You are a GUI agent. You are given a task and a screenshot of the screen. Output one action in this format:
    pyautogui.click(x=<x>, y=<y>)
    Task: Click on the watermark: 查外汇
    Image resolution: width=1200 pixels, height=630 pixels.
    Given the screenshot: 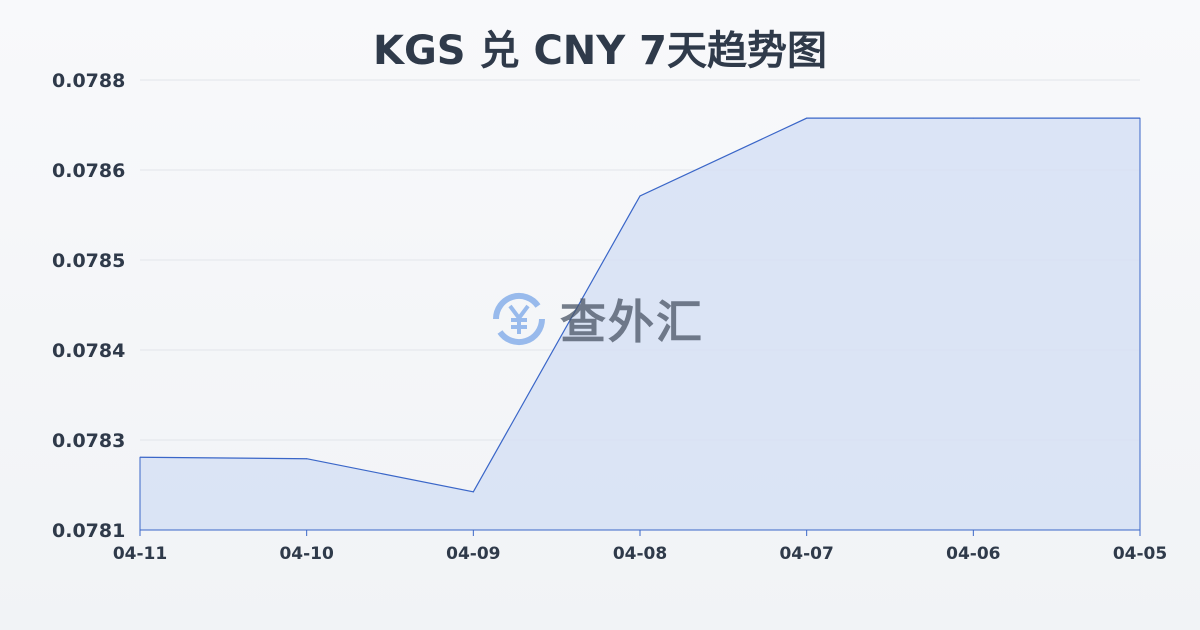 What is the action you would take?
    pyautogui.click(x=596, y=319)
    